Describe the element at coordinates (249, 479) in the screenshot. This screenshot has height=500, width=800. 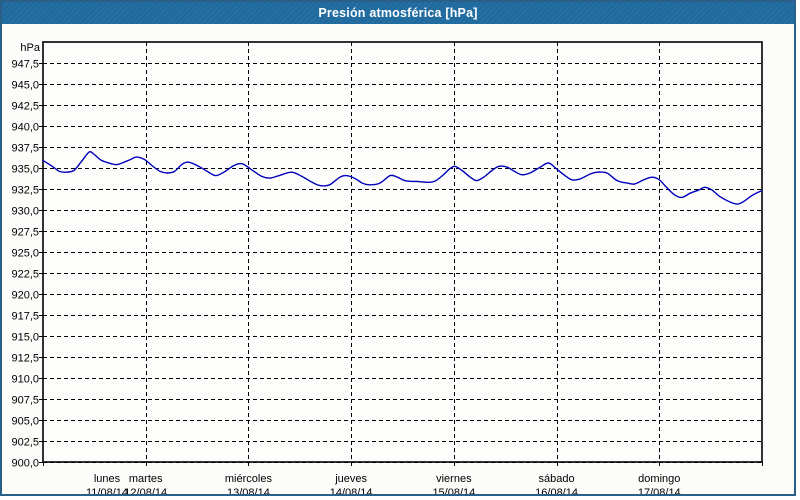
I see `x-axis-day-label: miércoles` at that location.